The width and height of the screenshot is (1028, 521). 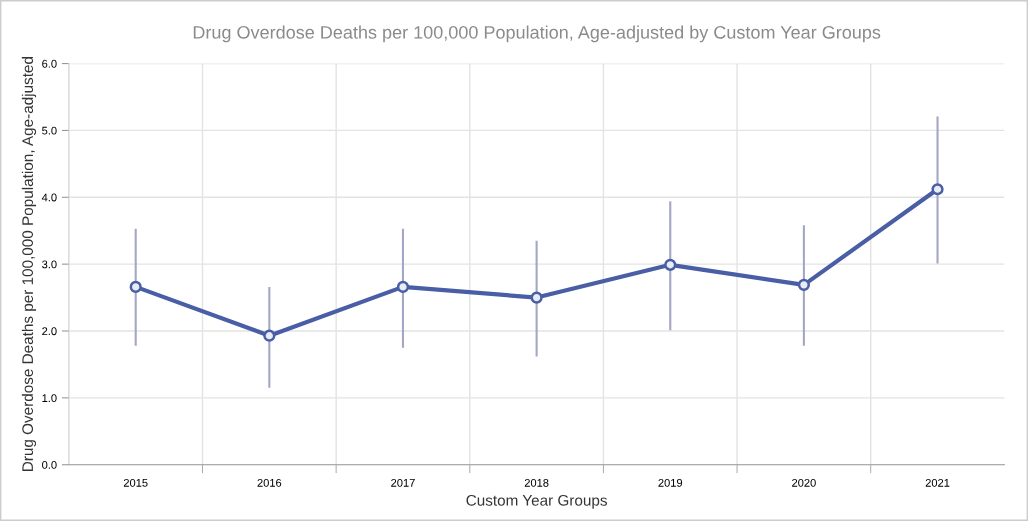 I want to click on x-tick-label: 2015, so click(x=135, y=482).